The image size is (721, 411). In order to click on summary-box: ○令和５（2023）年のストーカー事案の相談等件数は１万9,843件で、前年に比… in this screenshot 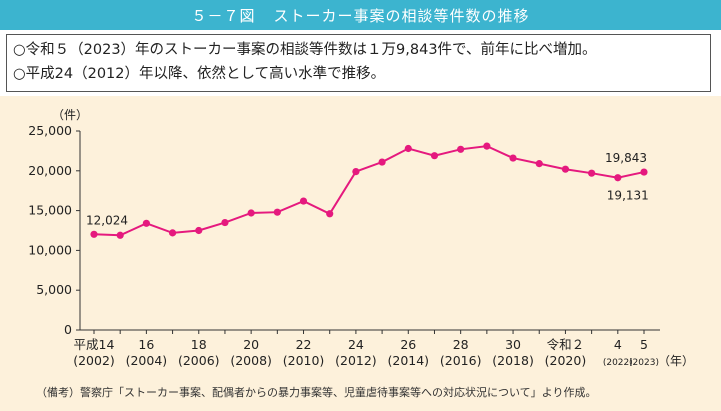, I will do `click(358, 63)`.